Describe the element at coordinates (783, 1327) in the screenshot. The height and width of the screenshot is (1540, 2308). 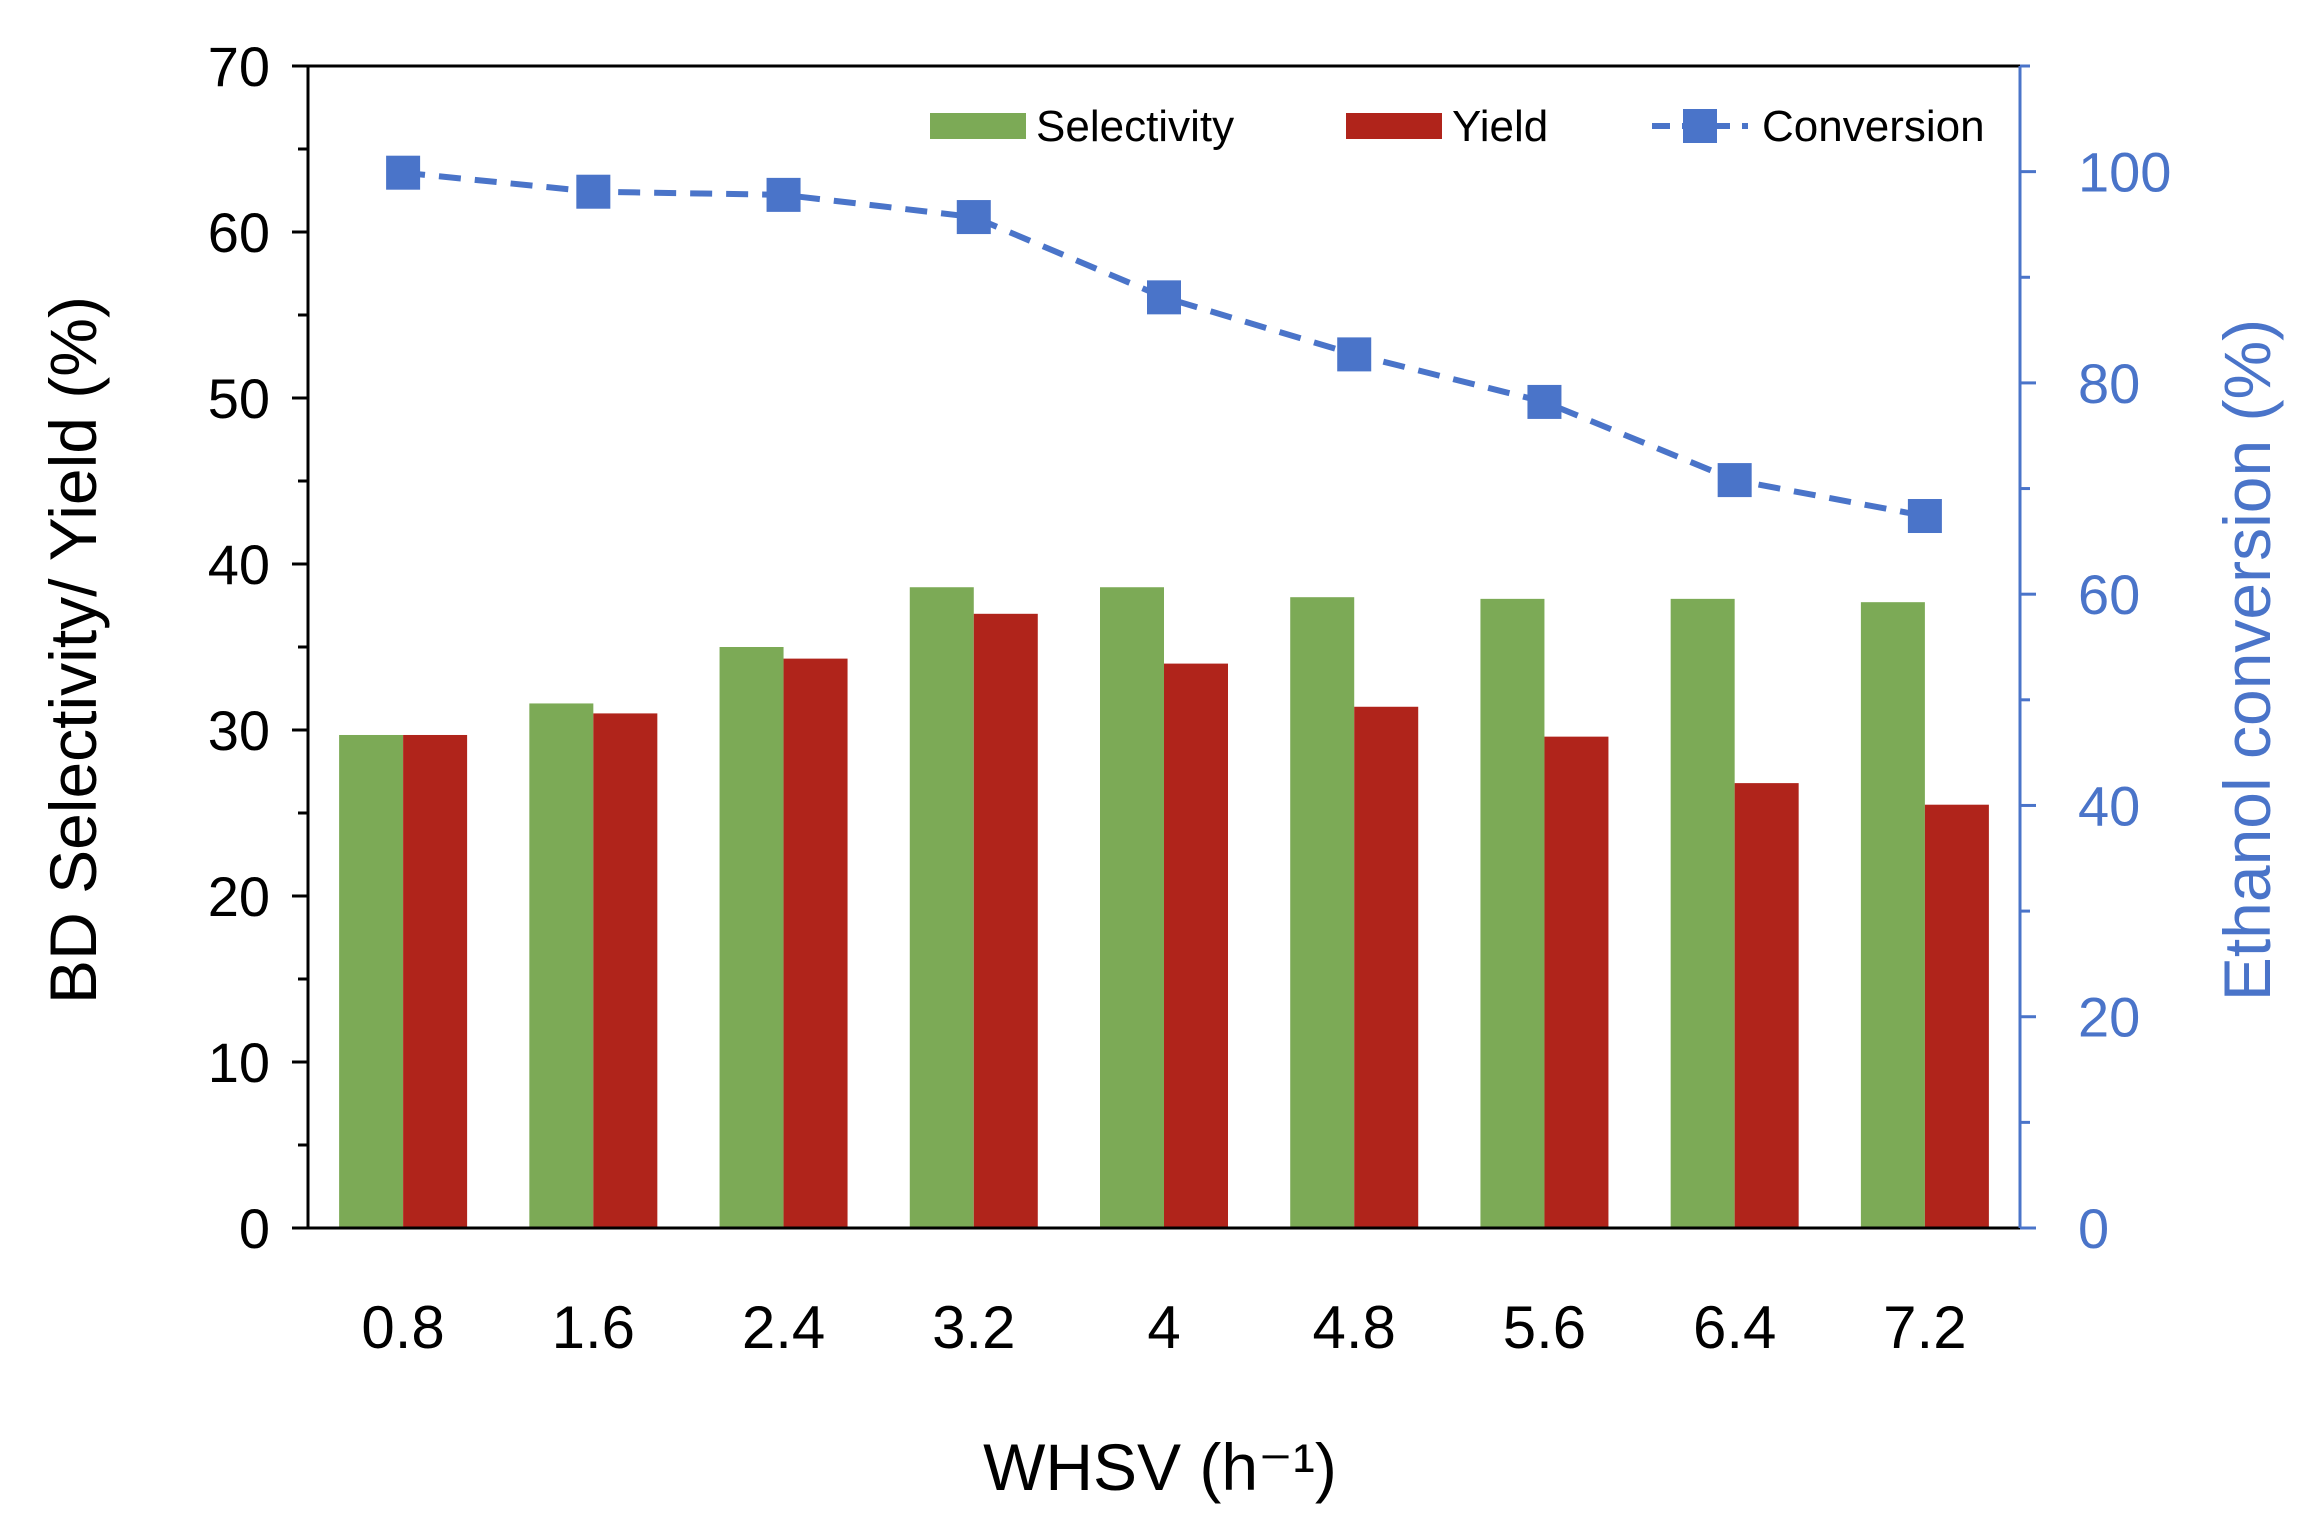
I see `x-tick-label: 2.4` at that location.